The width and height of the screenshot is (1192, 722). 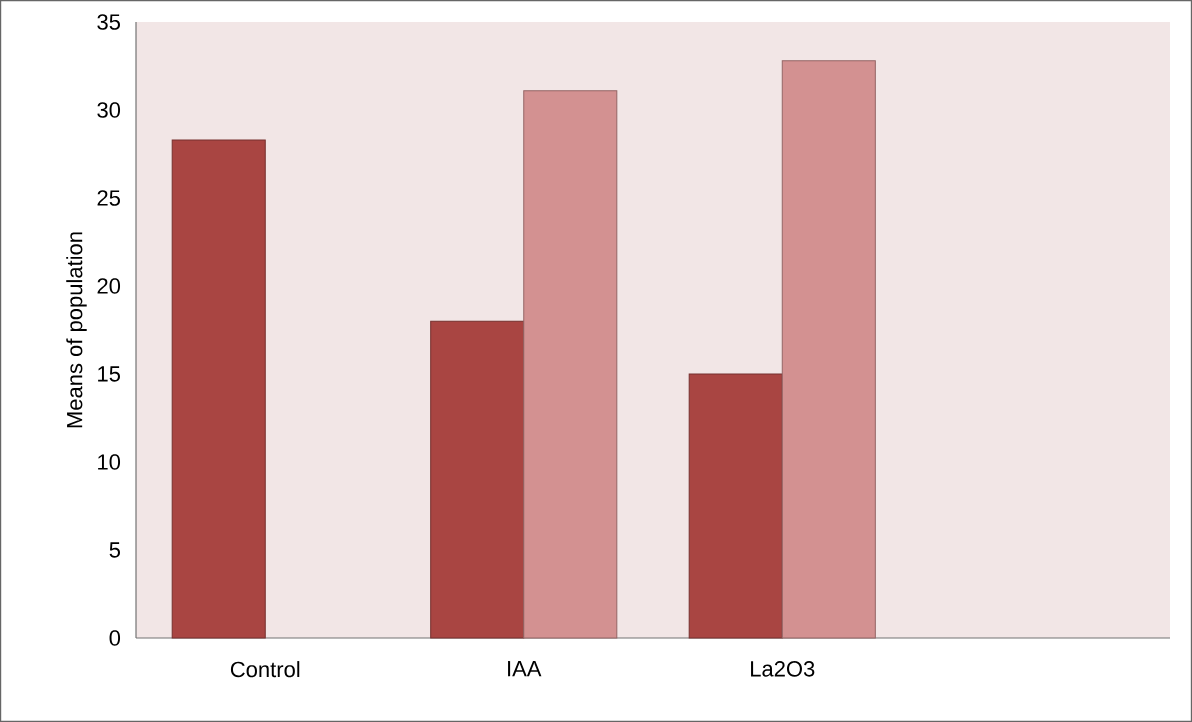 What do you see at coordinates (265, 669) in the screenshot?
I see `x-tick-label: Control` at bounding box center [265, 669].